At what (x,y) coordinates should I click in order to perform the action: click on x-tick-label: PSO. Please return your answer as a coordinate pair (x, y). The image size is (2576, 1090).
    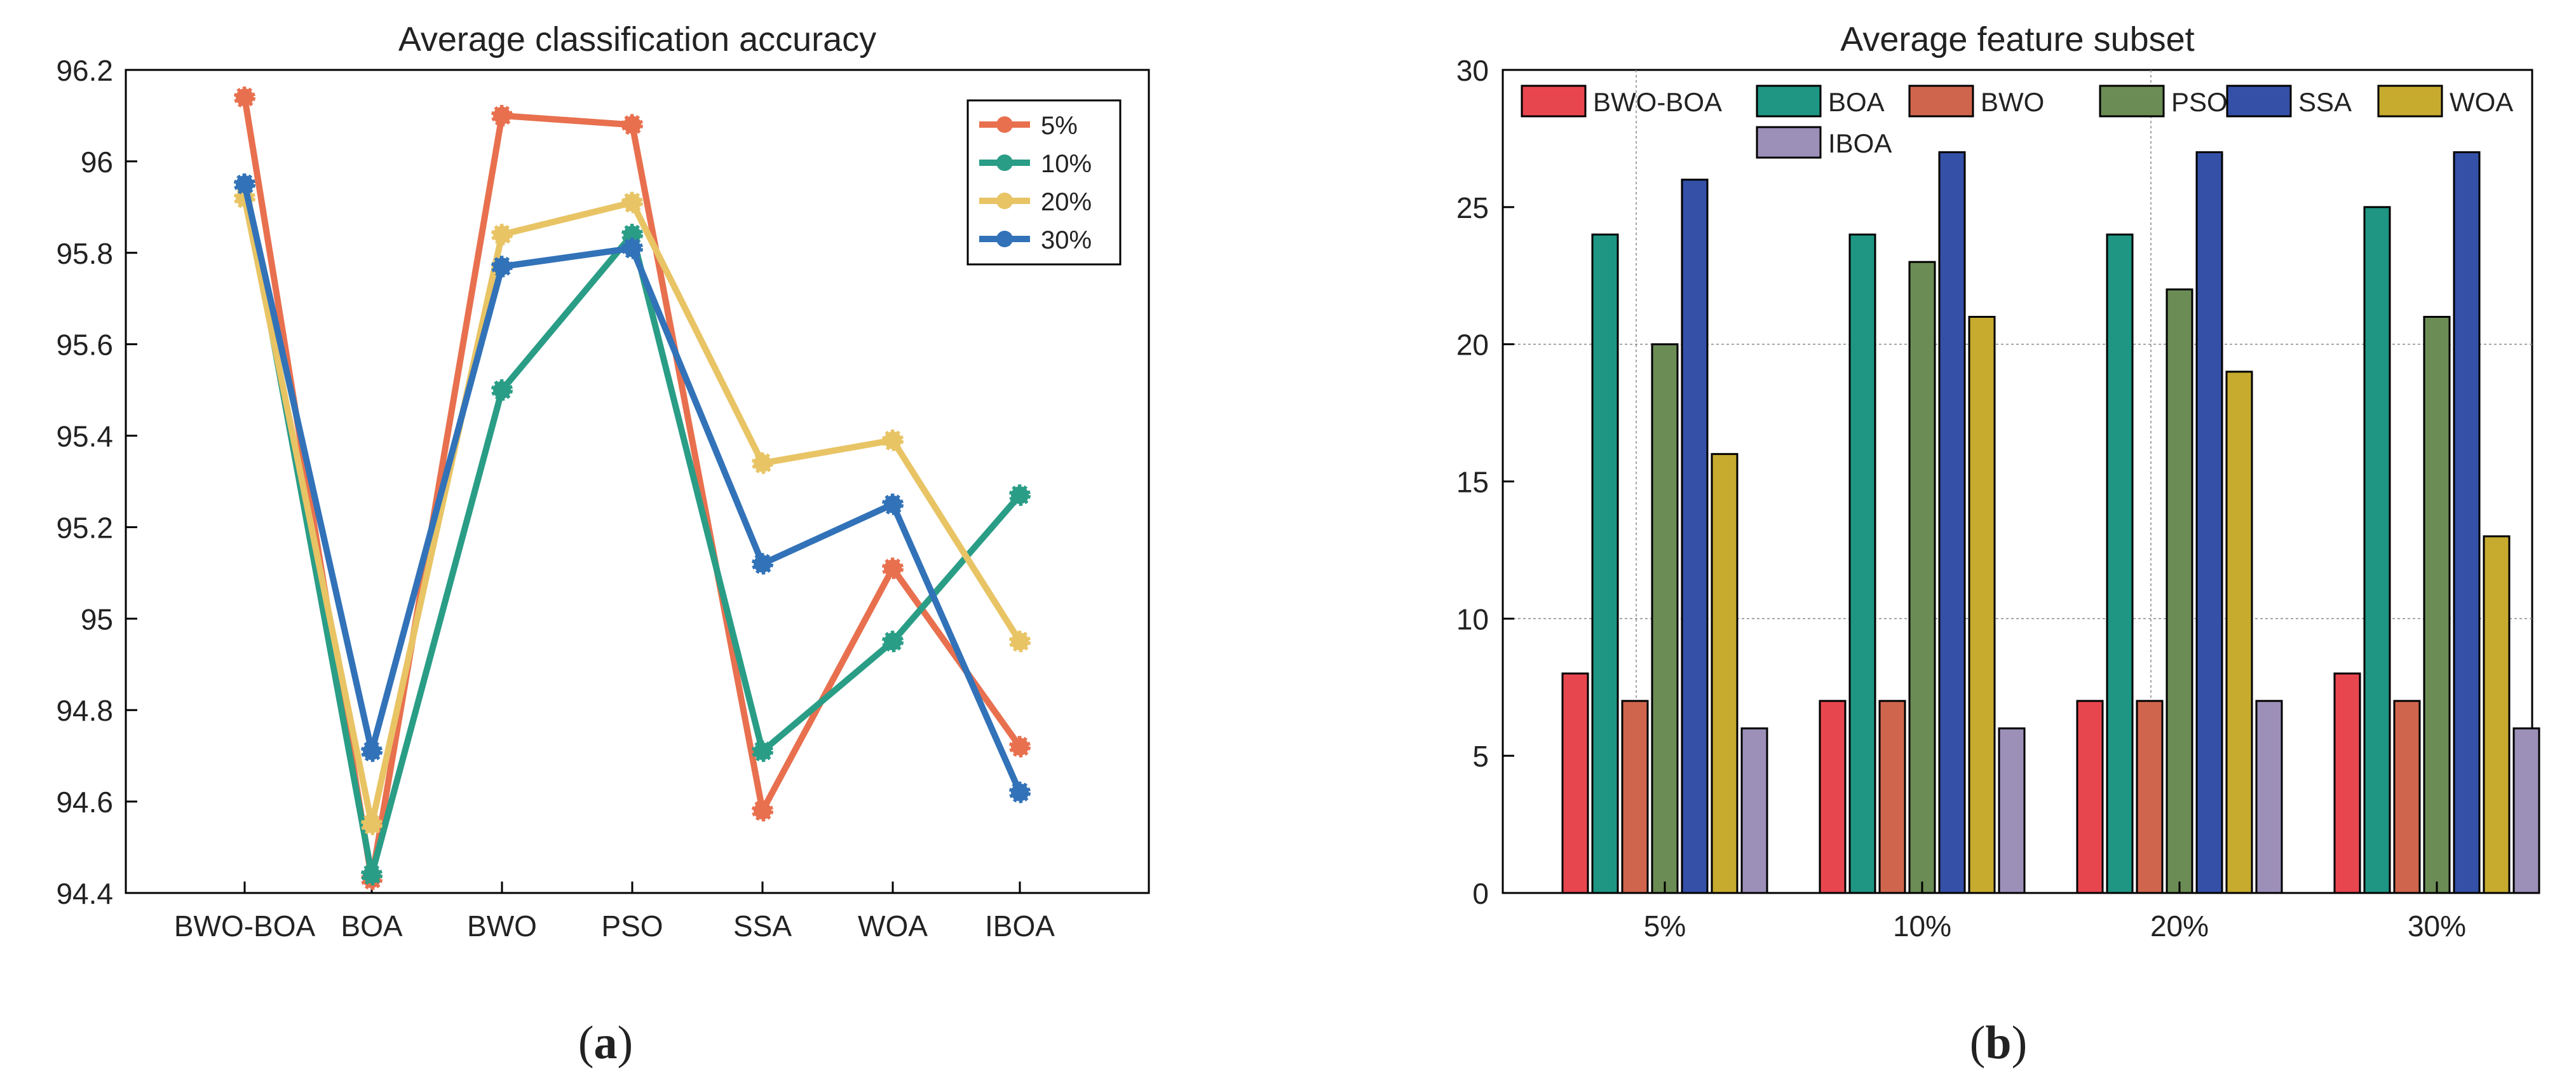
    Looking at the image, I should click on (632, 926).